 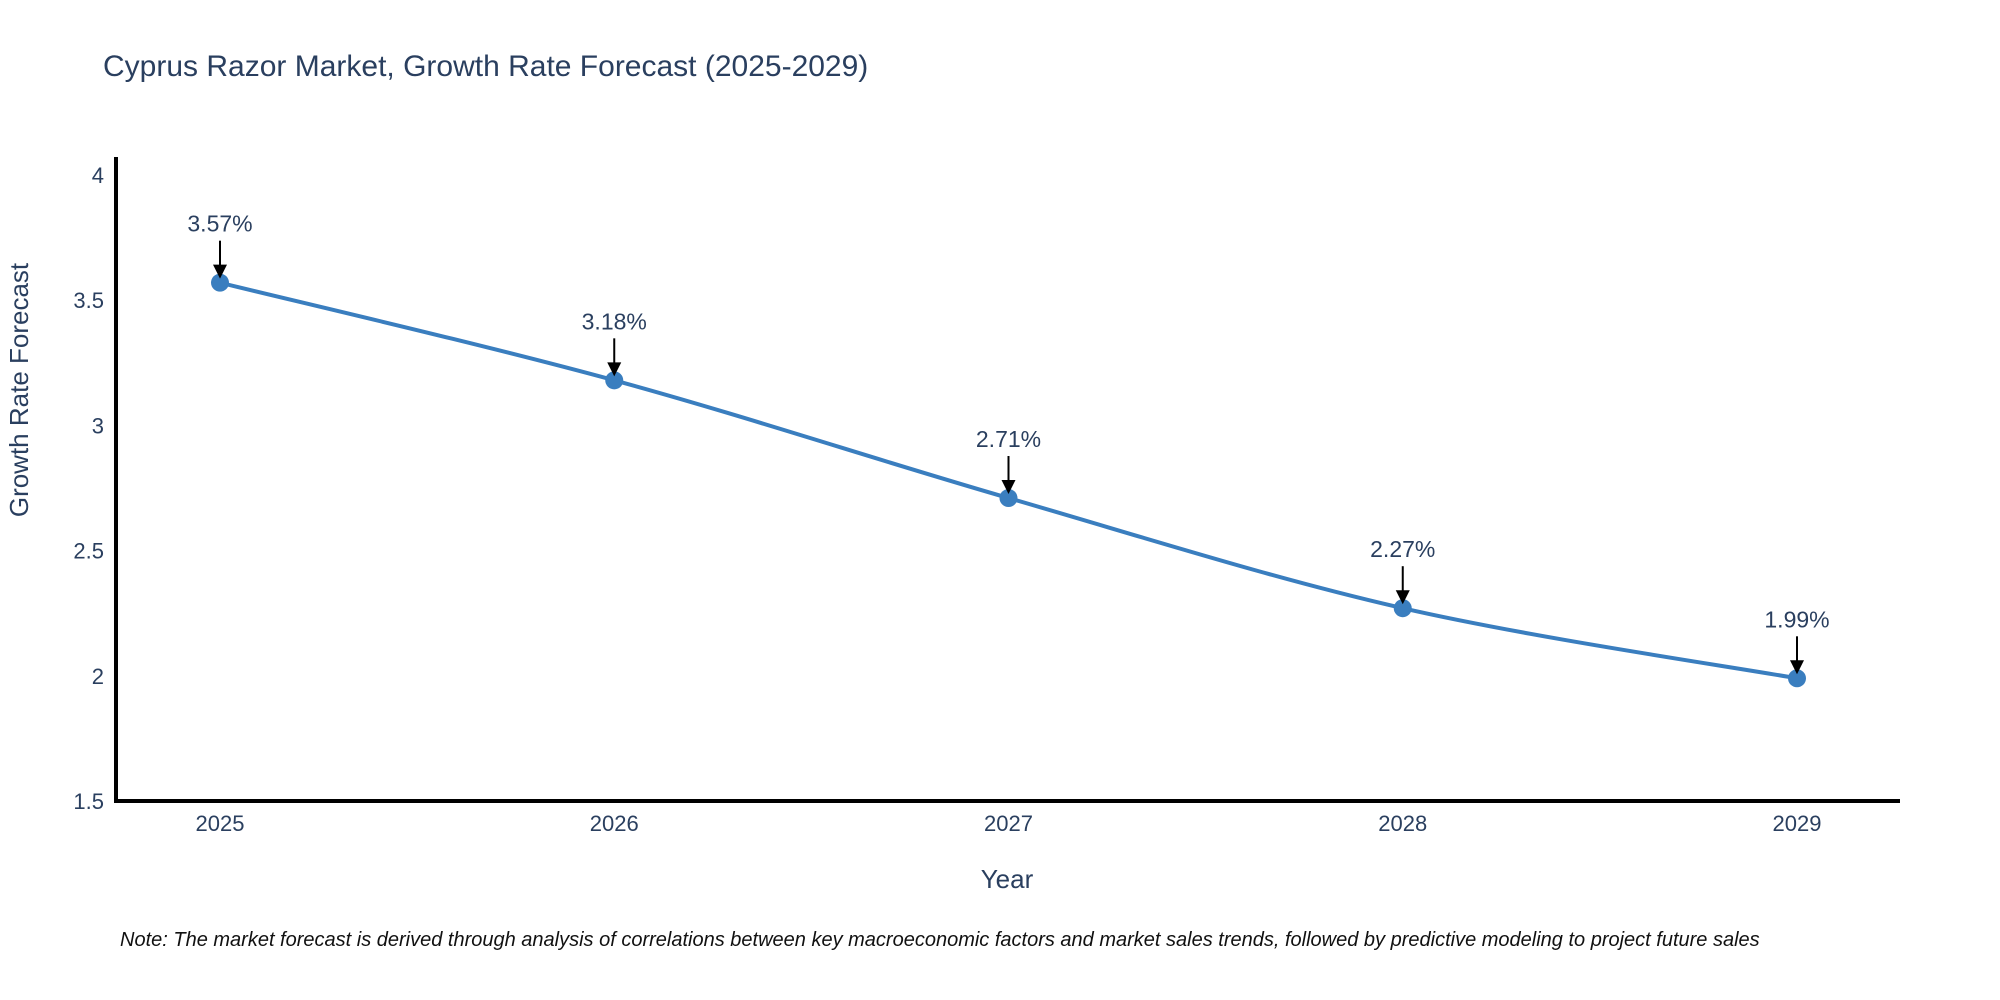 I want to click on y-tick-label: 1.5, so click(x=88, y=801).